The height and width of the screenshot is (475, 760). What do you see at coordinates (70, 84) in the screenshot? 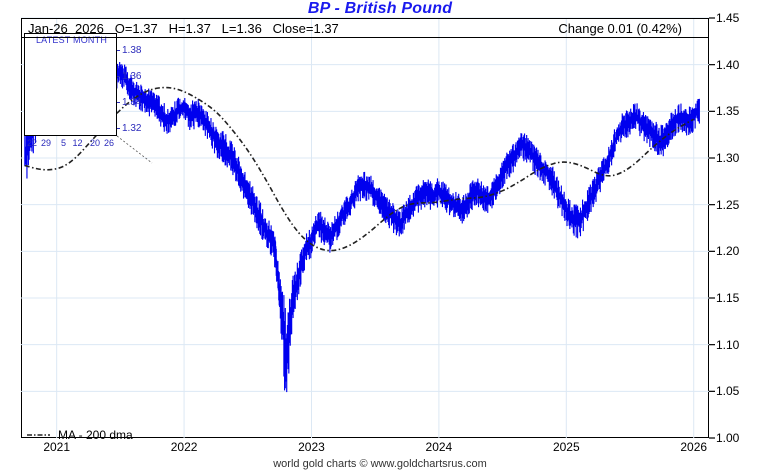
I see `inset-latest-month-chart: LATEST MONTH` at bounding box center [70, 84].